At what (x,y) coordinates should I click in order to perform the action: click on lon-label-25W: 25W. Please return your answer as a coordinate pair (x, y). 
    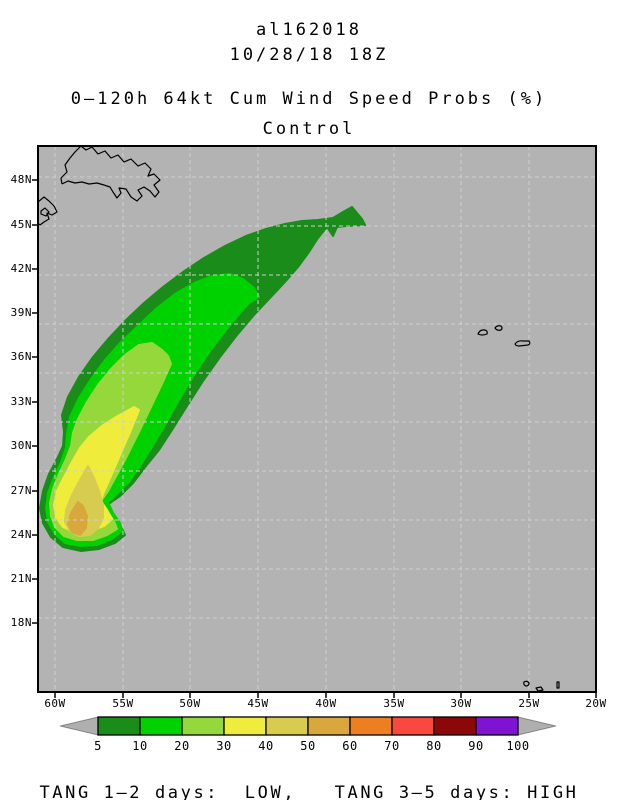
    Looking at the image, I should click on (529, 703).